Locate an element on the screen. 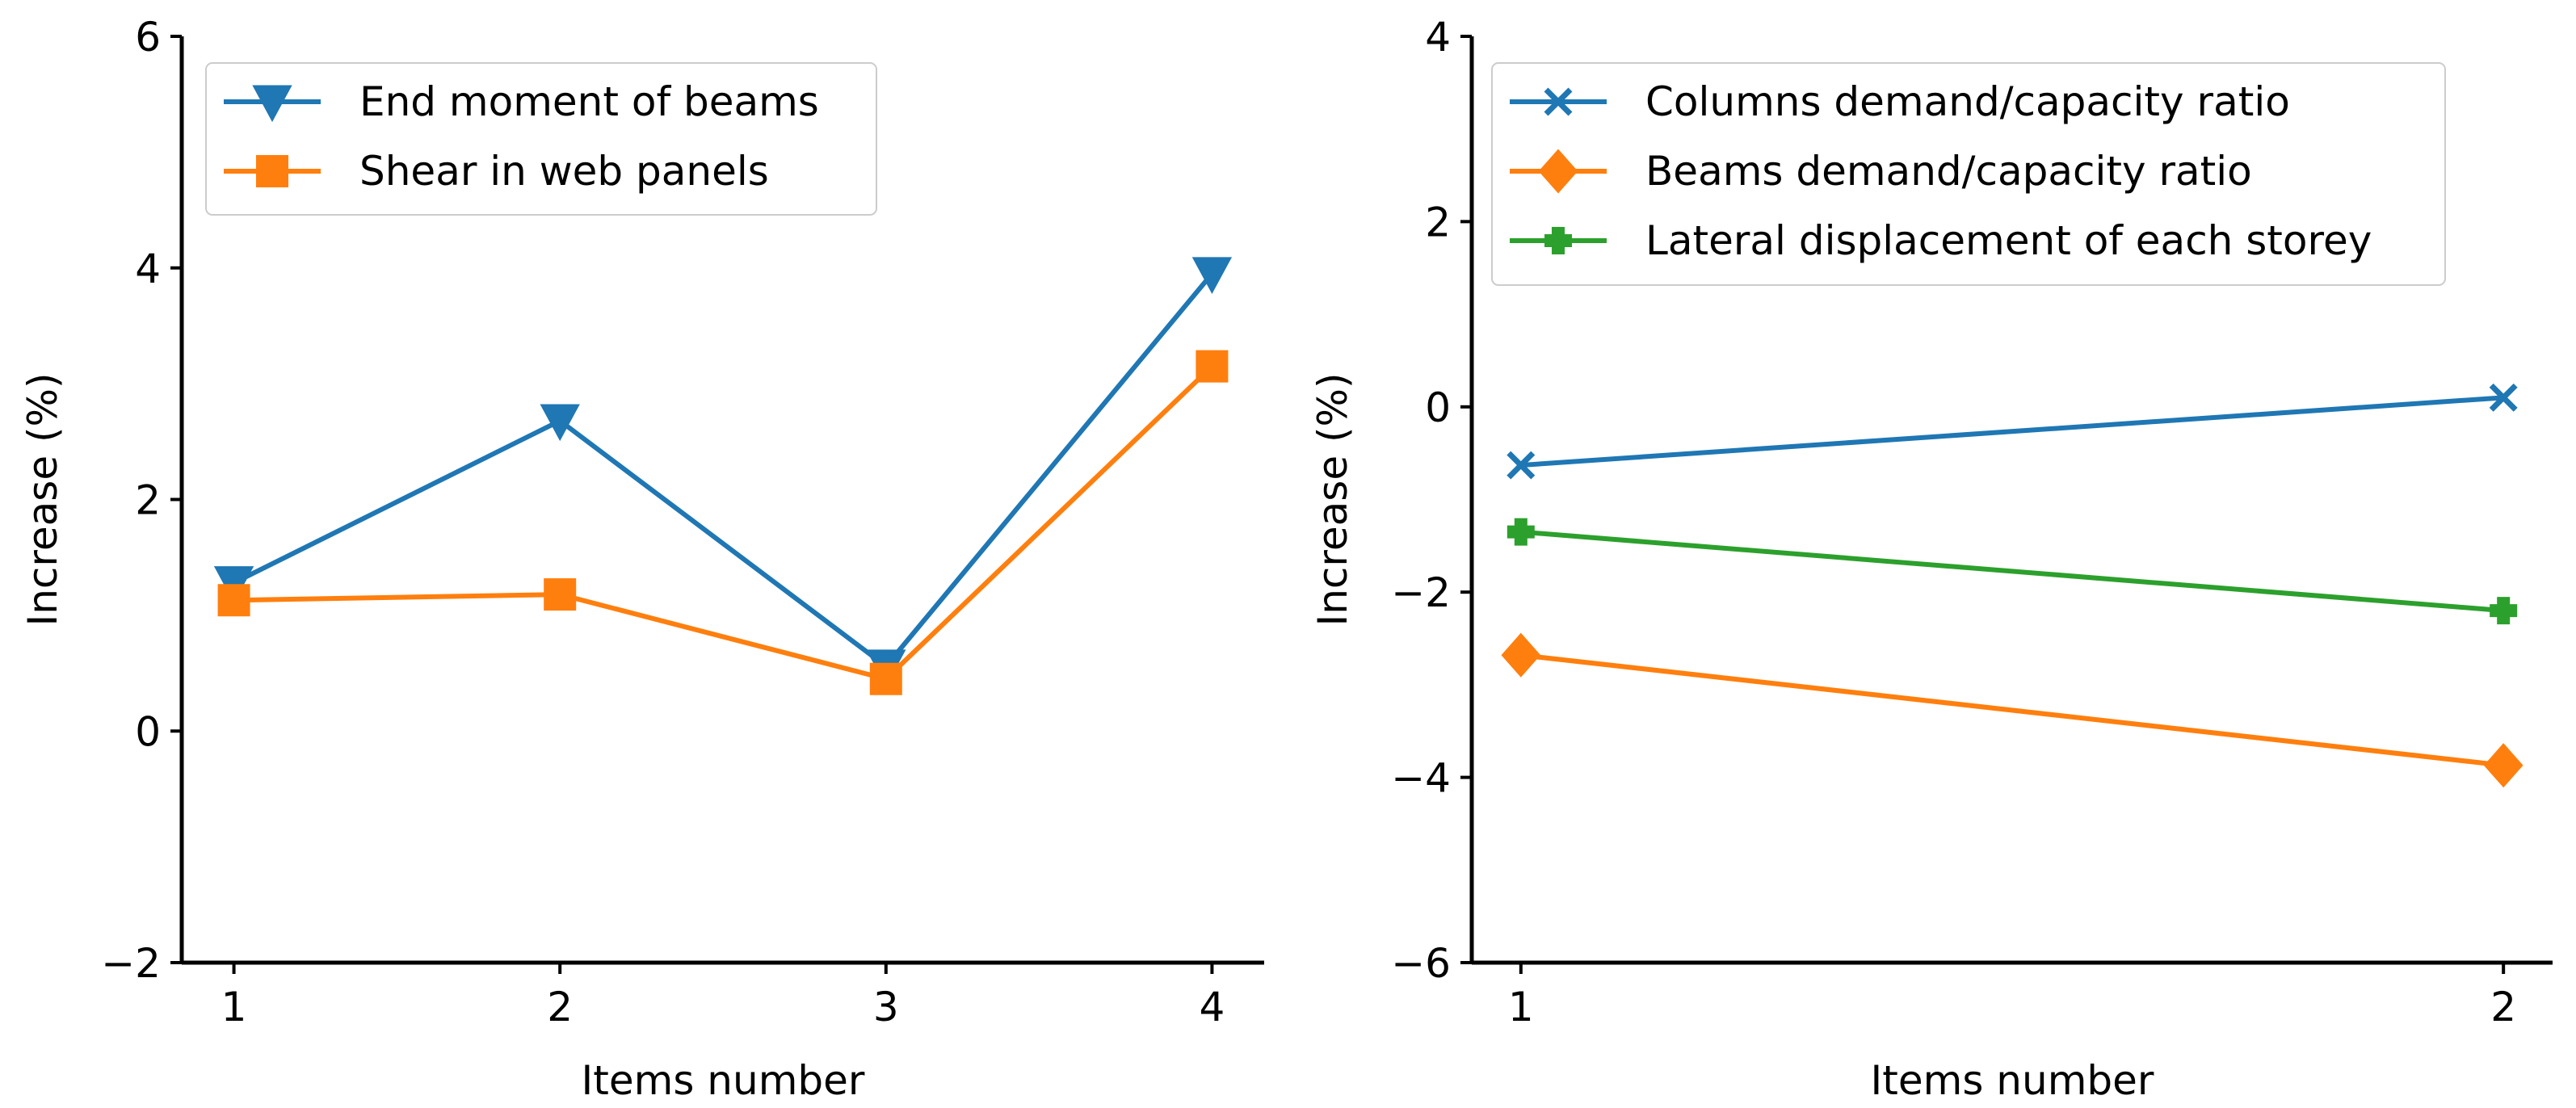  y-tick-label: −6 is located at coordinates (1421, 963).